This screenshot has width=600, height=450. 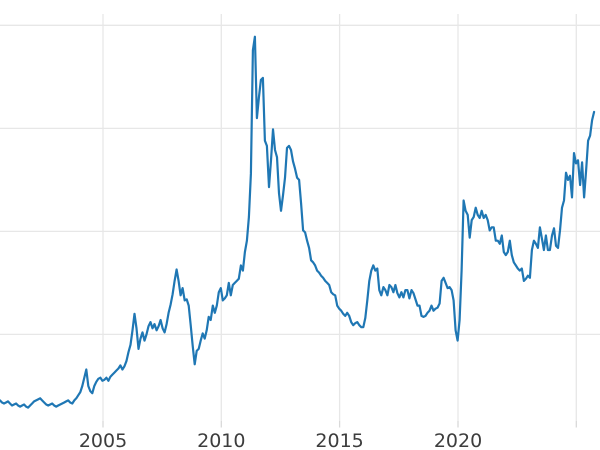 What do you see at coordinates (458, 440) in the screenshot?
I see `x-tick-label: 2020` at bounding box center [458, 440].